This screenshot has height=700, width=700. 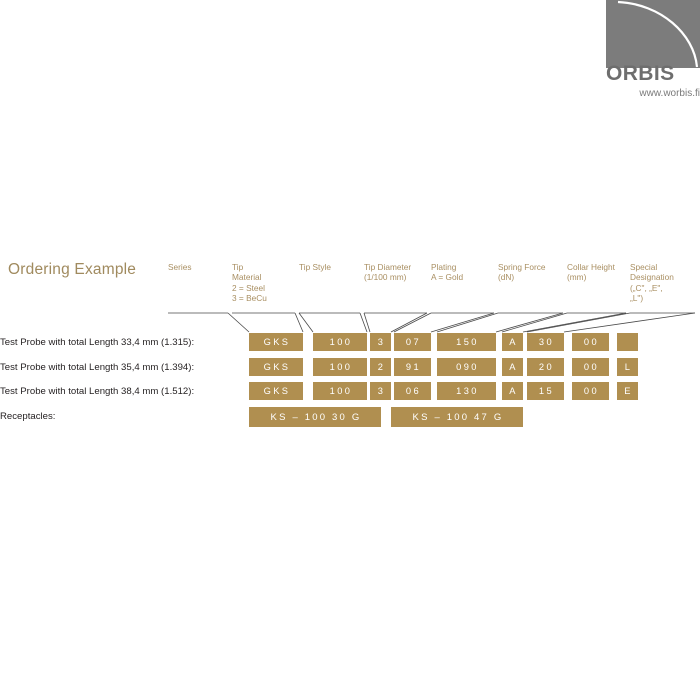 I want to click on column-header-line: Tip Diameter, so click(x=388, y=267).